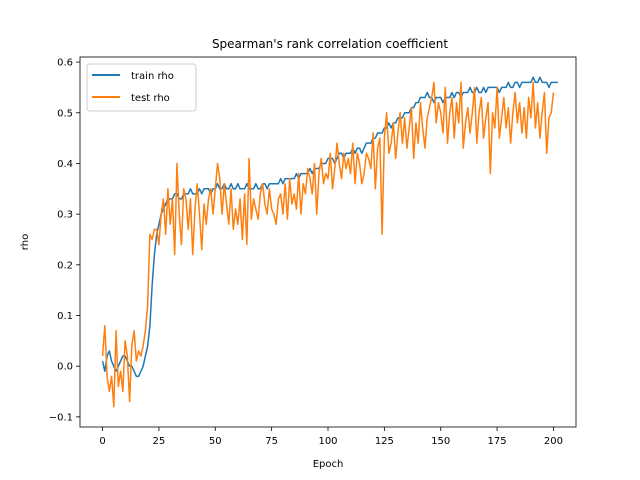  Describe the element at coordinates (25, 242) in the screenshot. I see `y-axis-label: rho` at that location.